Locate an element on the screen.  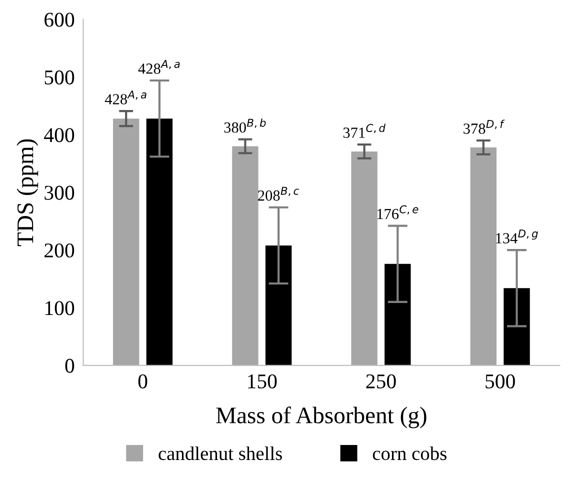
legend-label: candlenut shells is located at coordinates (220, 453).